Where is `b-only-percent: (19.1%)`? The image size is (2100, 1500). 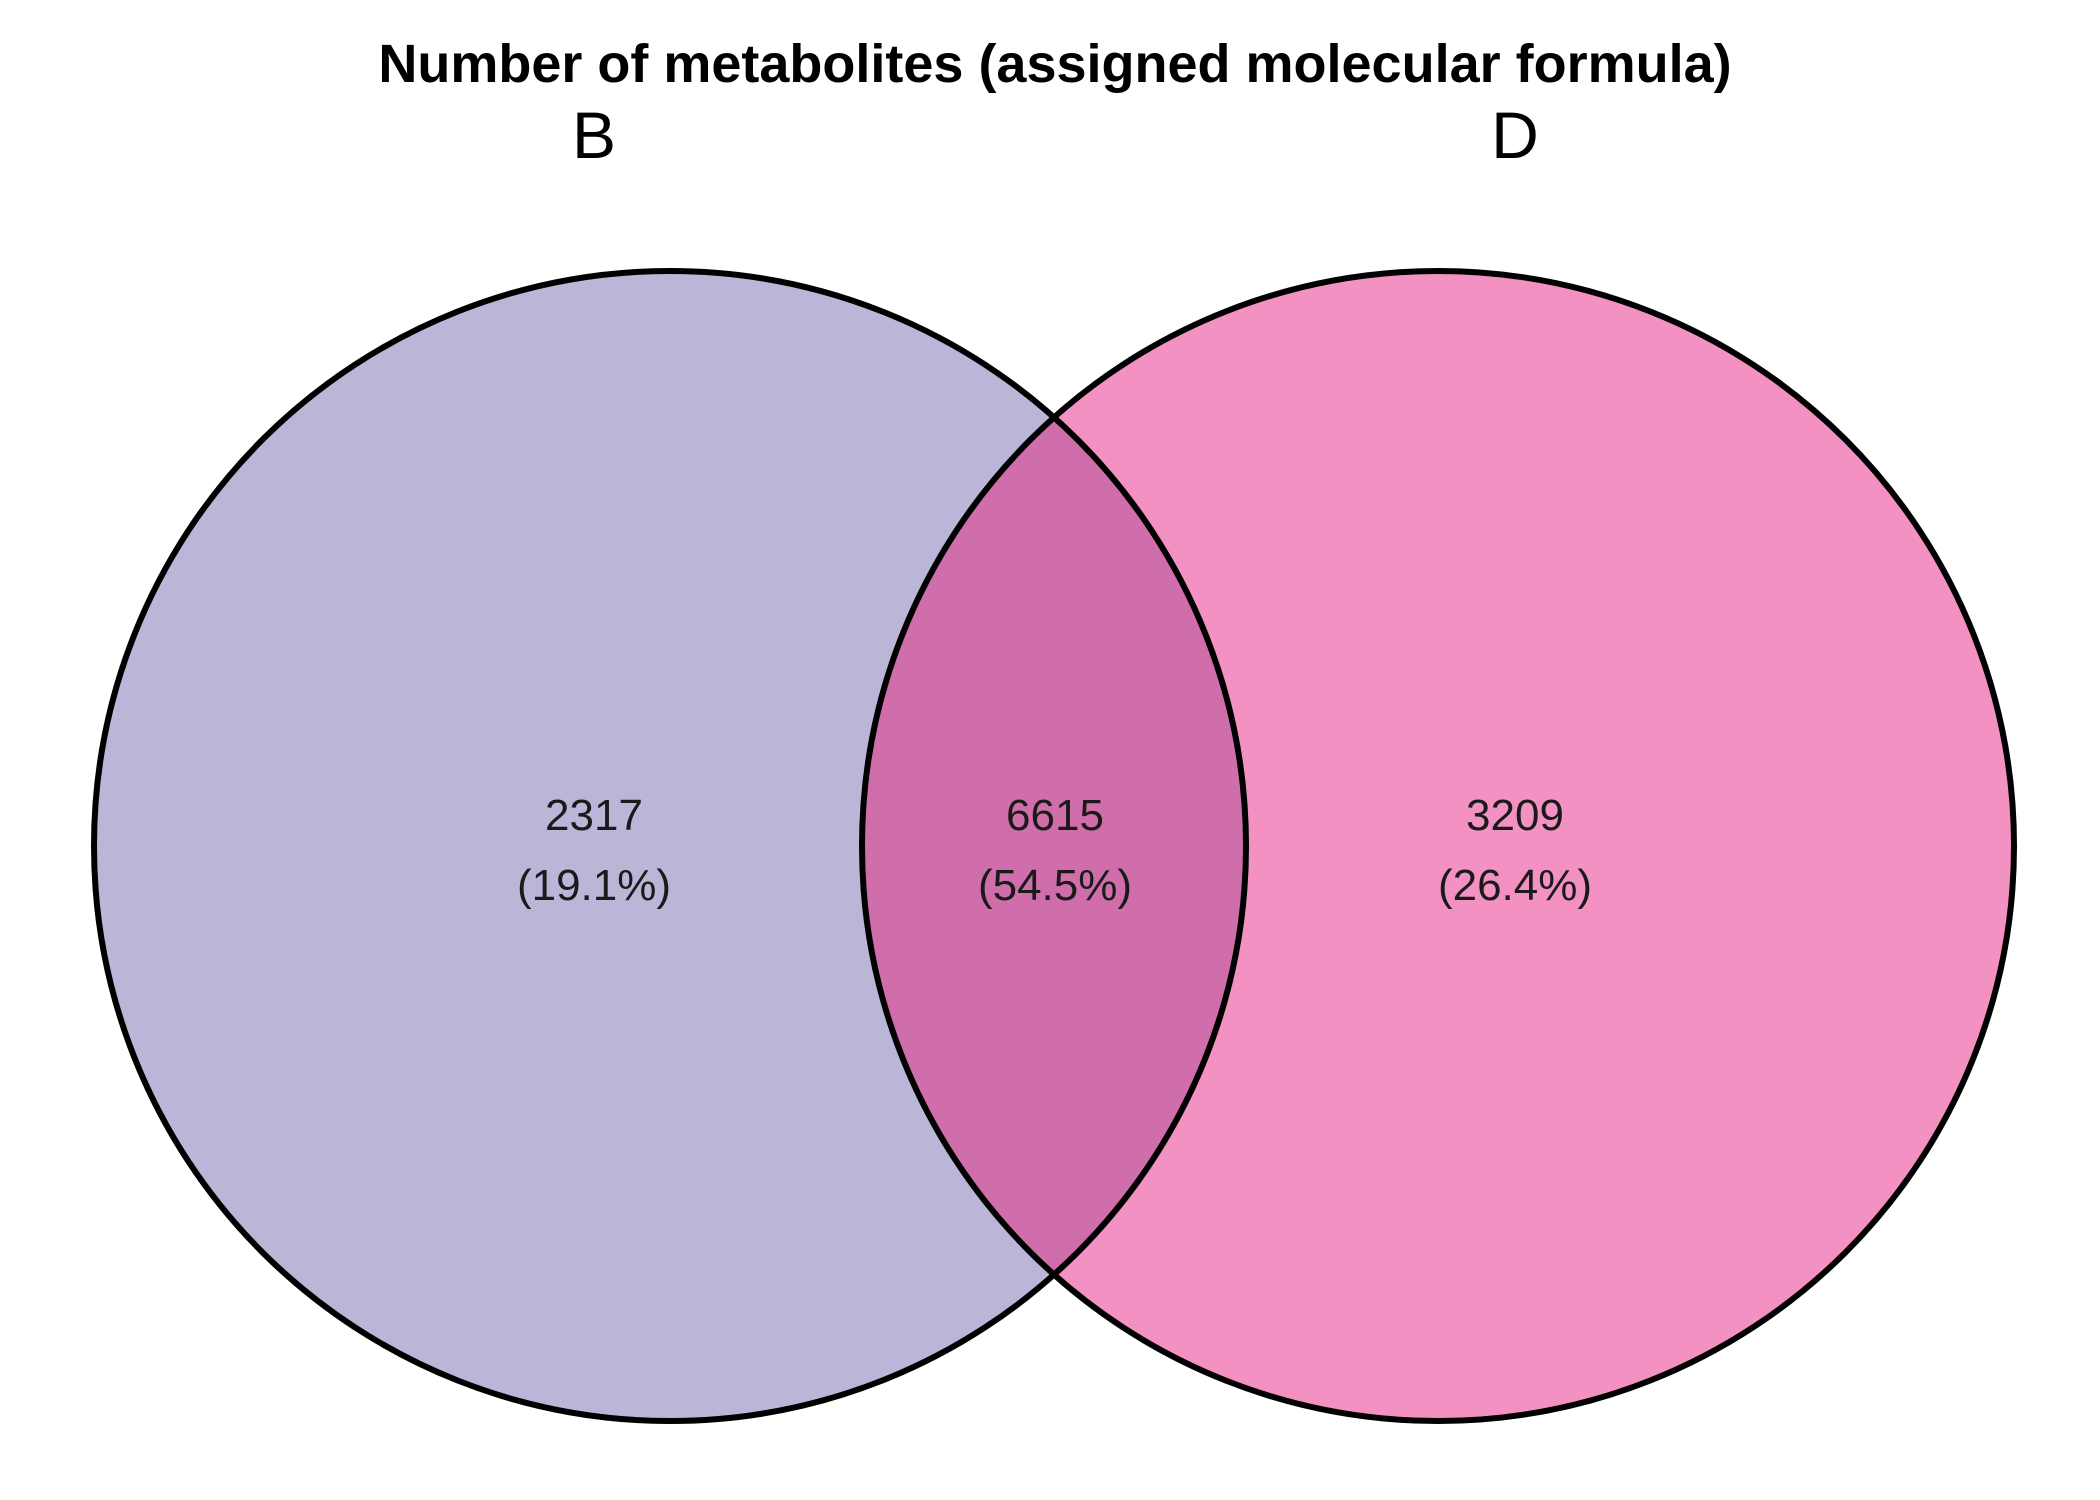
b-only-percent: (19.1%) is located at coordinates (594, 885).